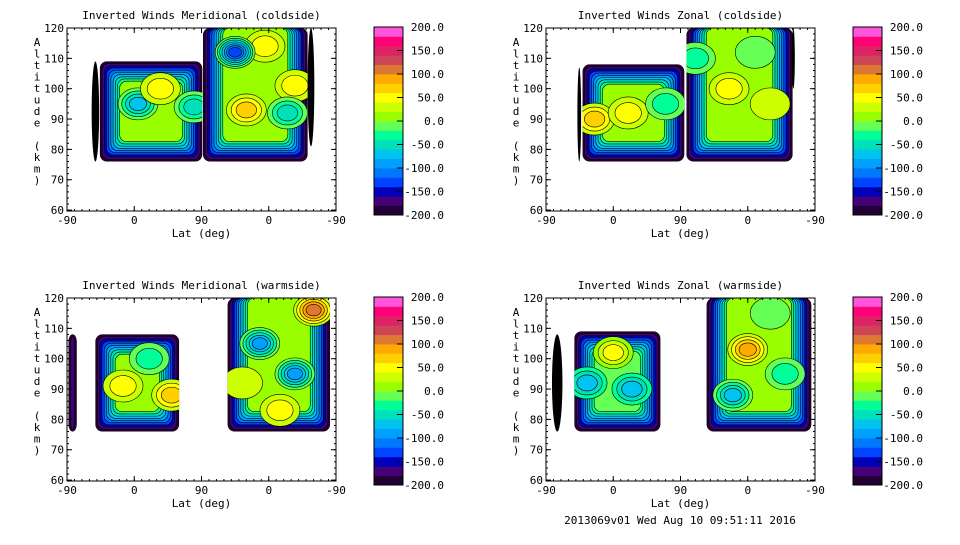 Image resolution: width=960 pixels, height=545 pixels. Describe the element at coordinates (516, 100) in the screenshot. I see `y-axis-label-char: u` at that location.